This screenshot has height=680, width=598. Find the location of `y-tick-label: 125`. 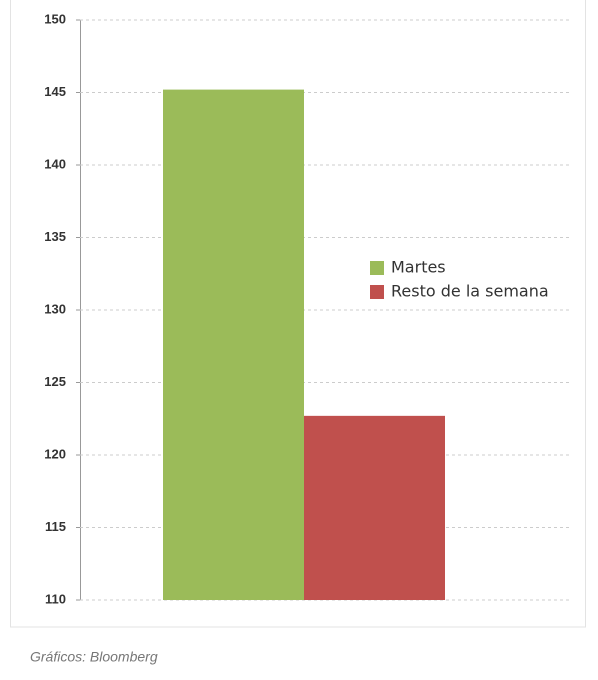

y-tick-label: 125 is located at coordinates (55, 381).